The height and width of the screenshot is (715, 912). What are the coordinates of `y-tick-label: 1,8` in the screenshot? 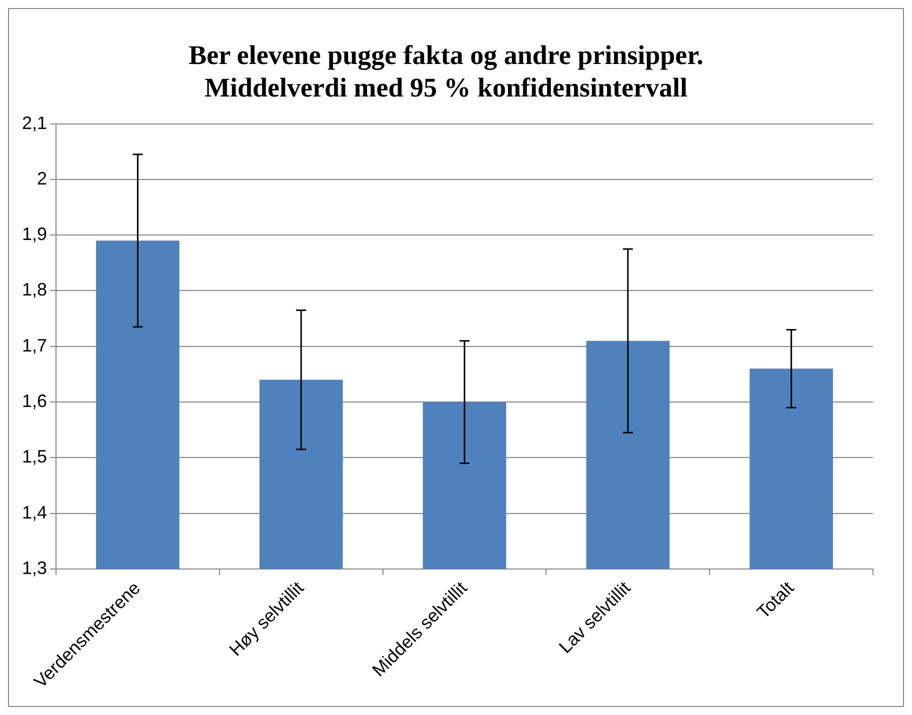 It's located at (35, 290).